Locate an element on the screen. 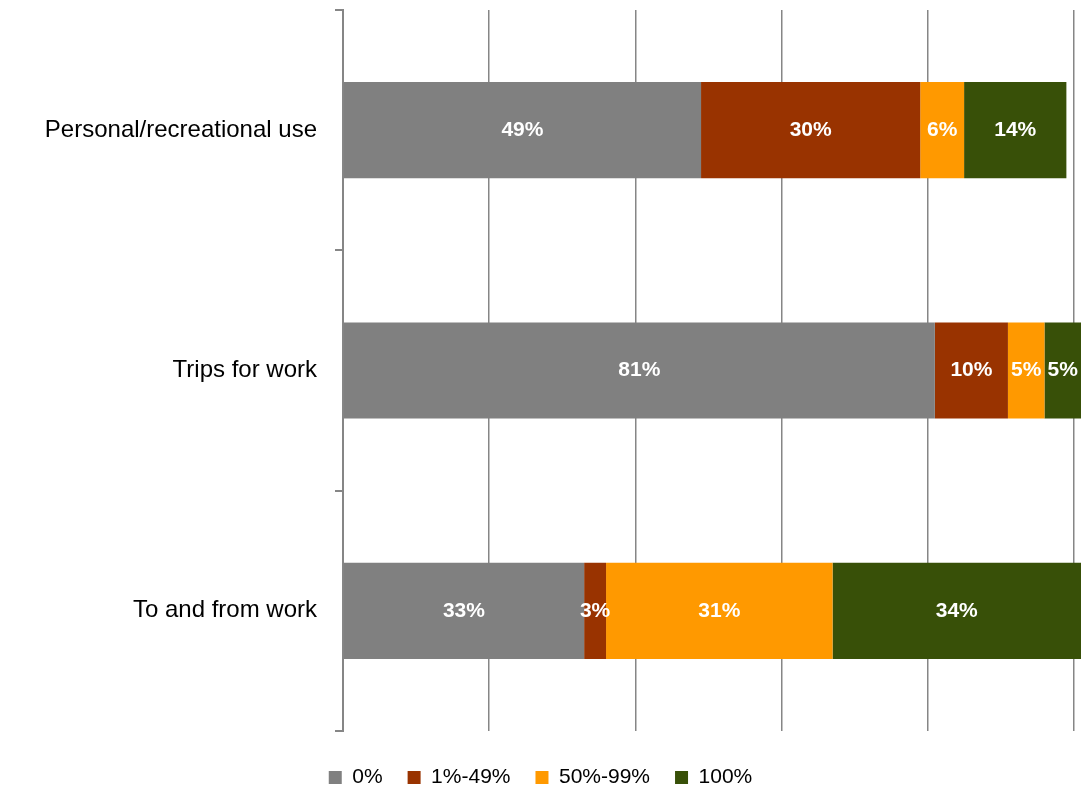 This screenshot has width=1082, height=786. legend-label: 1%-49% is located at coordinates (471, 775).